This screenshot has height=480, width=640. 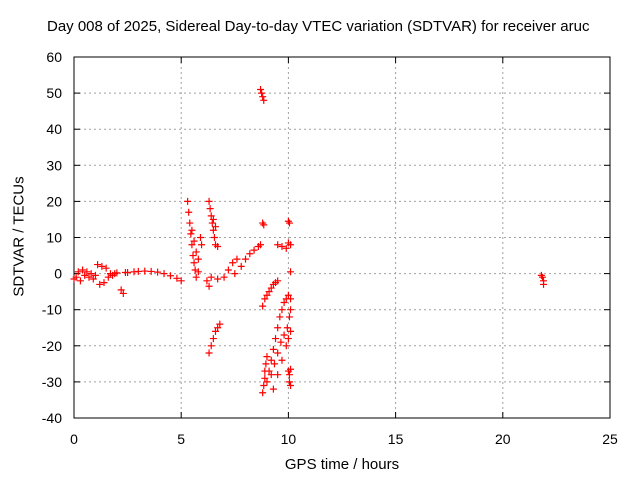 What do you see at coordinates (74, 439) in the screenshot?
I see `x-tick-label: 0` at bounding box center [74, 439].